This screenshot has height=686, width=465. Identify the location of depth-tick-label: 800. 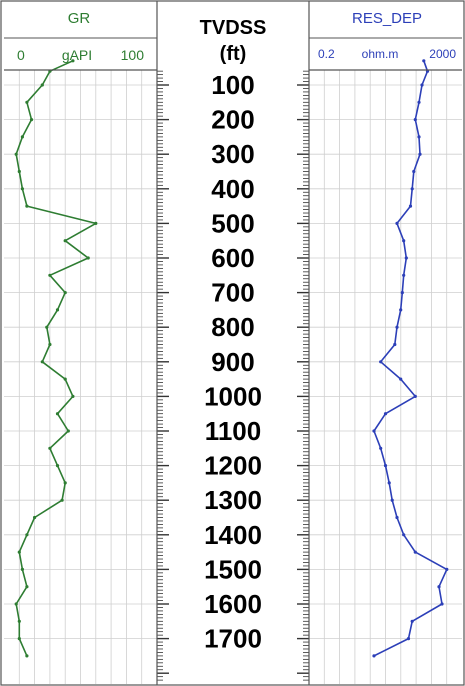
(232, 327).